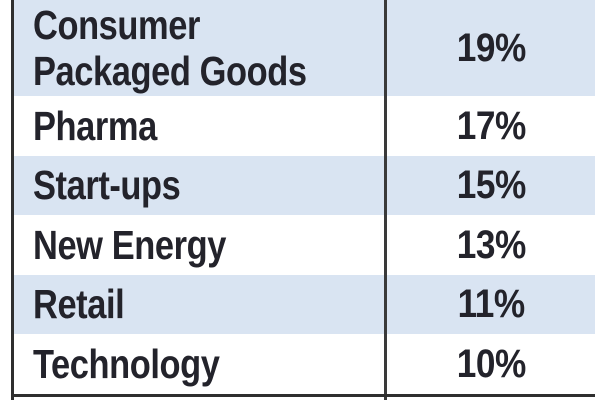 This screenshot has height=400, width=600. Describe the element at coordinates (95, 125) in the screenshot. I see `row-label: Pharma` at that location.